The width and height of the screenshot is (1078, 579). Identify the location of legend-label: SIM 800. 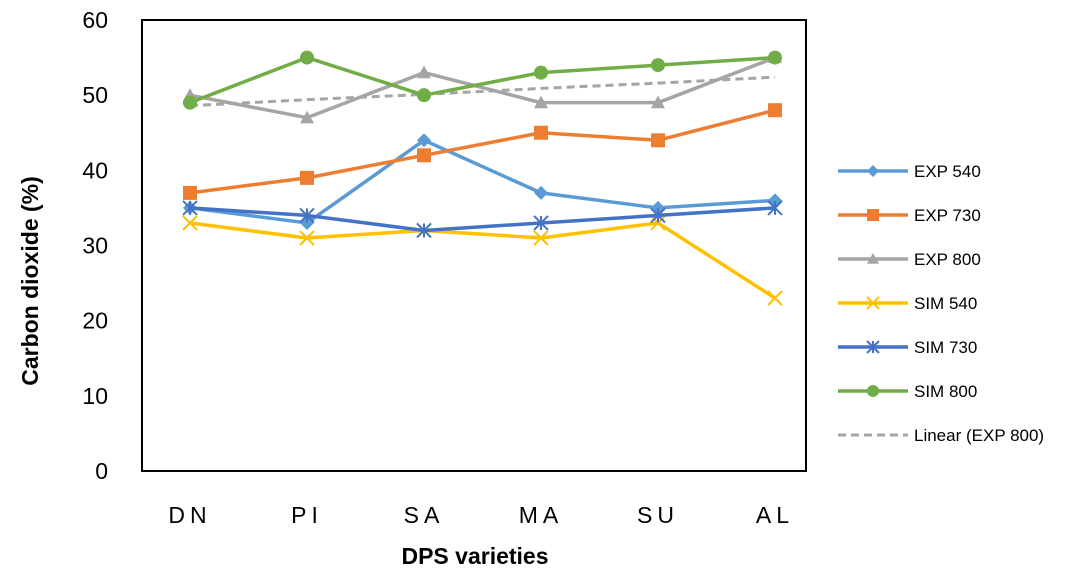
(945, 391).